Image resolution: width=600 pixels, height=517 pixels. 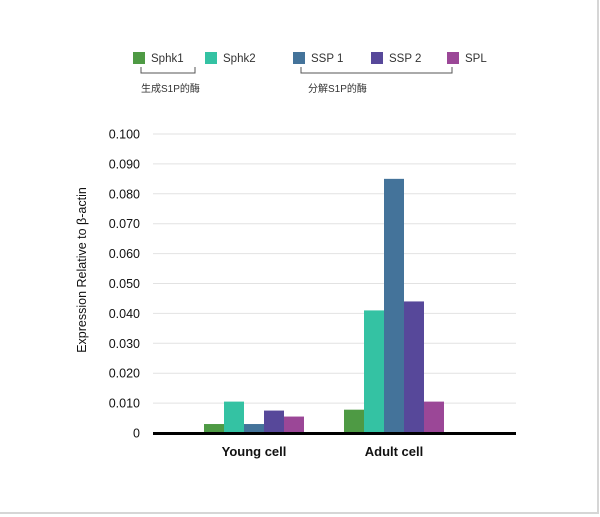 I want to click on x-tick-label: Adult cell, so click(x=394, y=451).